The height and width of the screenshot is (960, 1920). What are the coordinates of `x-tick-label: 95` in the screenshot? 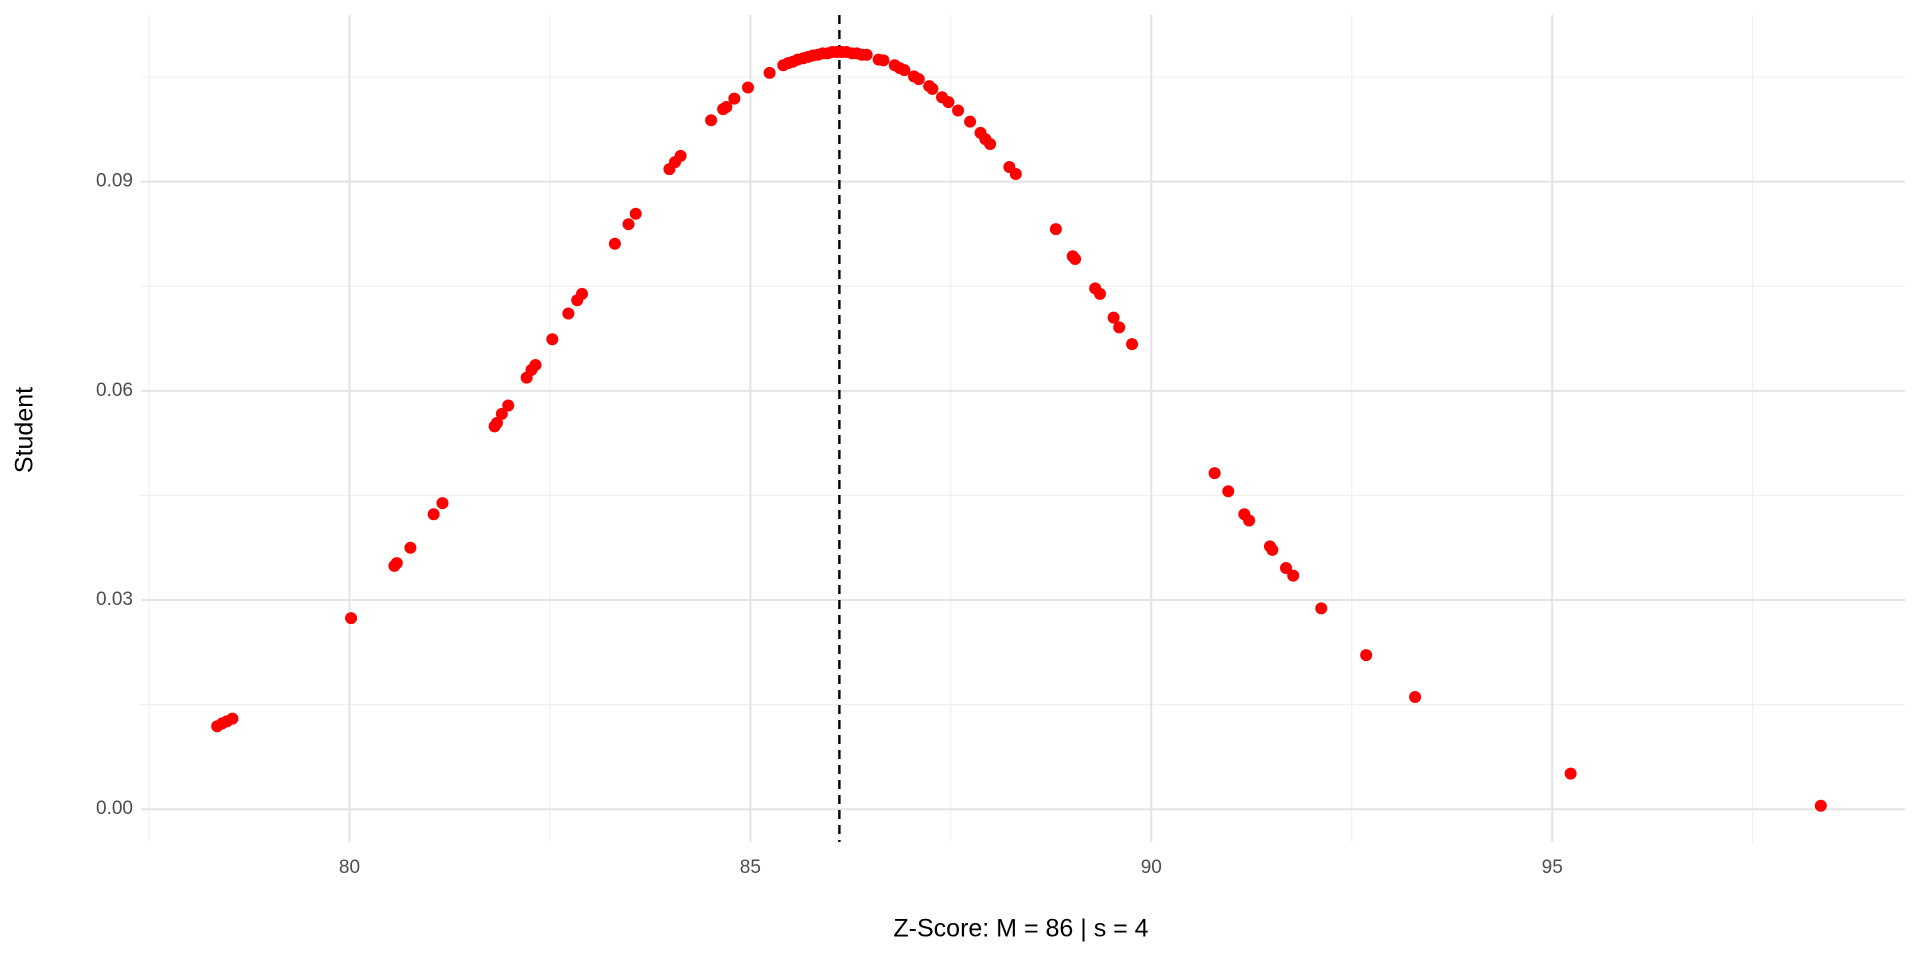 It's located at (1552, 867).